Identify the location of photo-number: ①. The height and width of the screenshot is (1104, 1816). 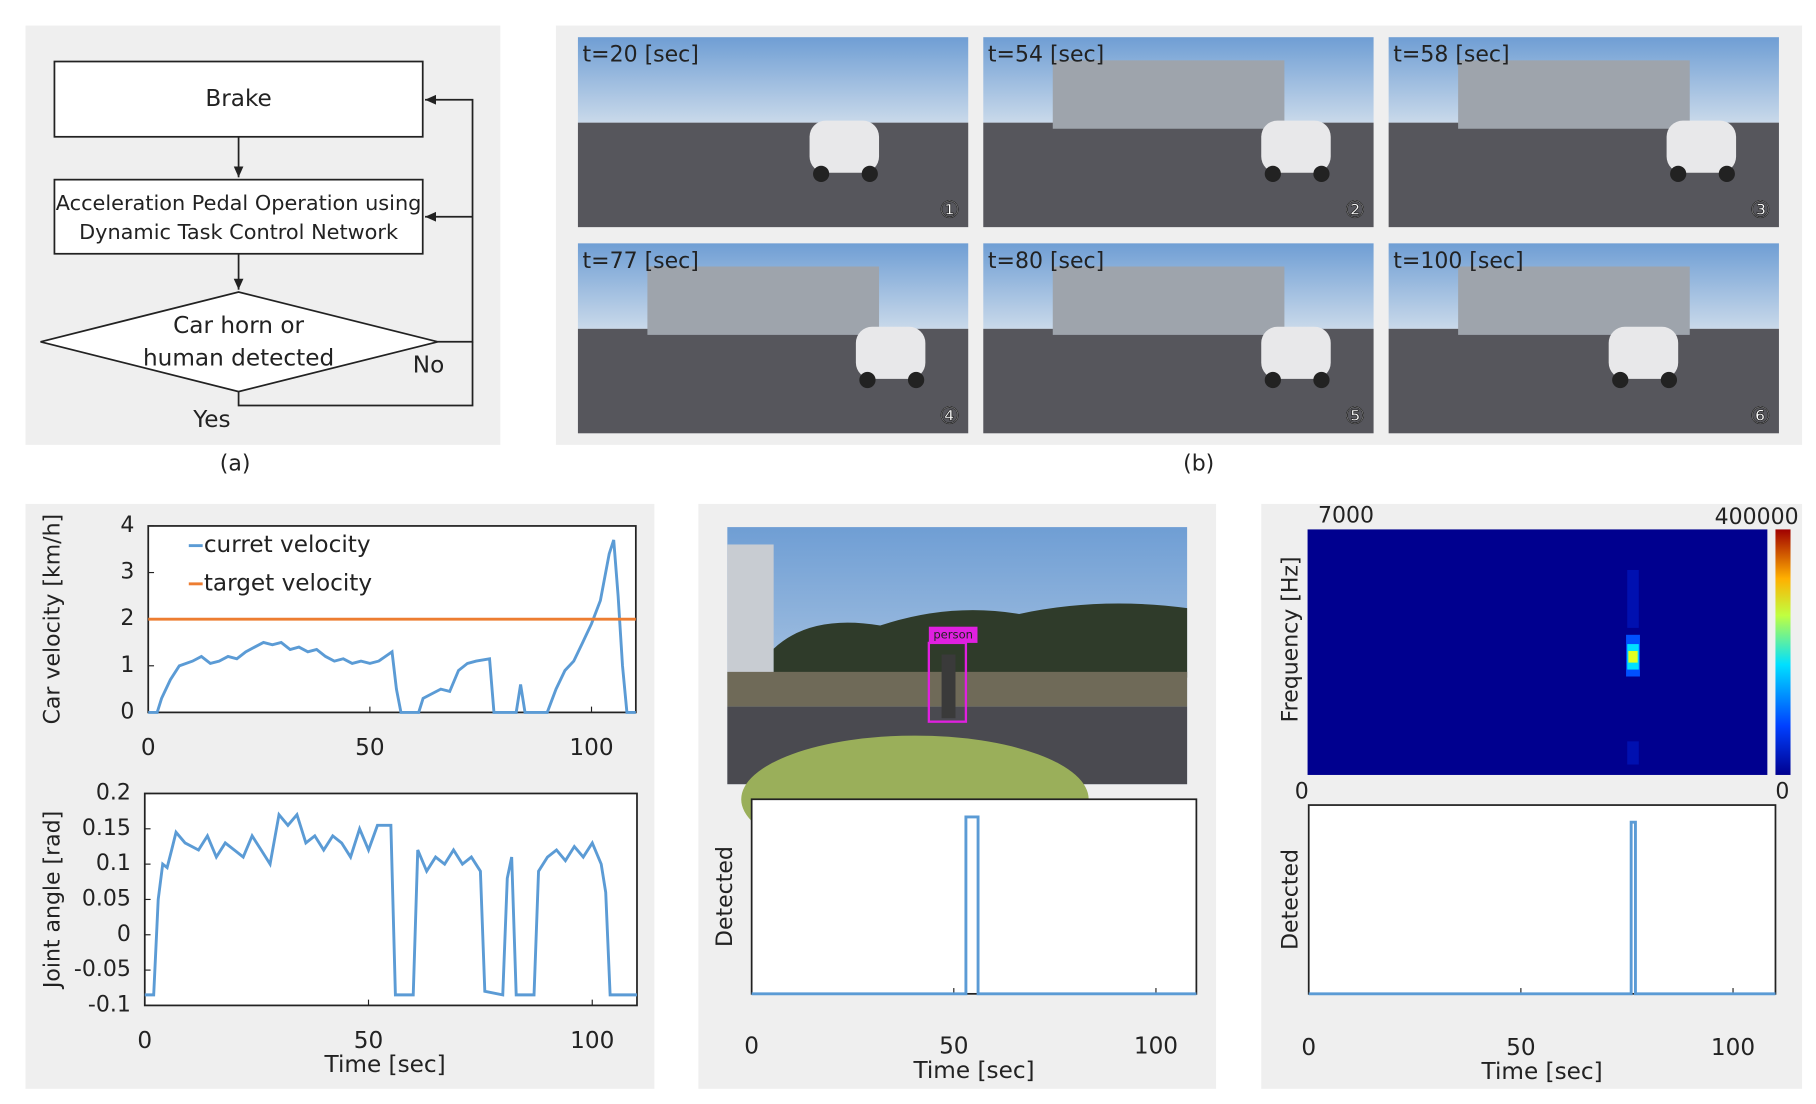
(949, 210).